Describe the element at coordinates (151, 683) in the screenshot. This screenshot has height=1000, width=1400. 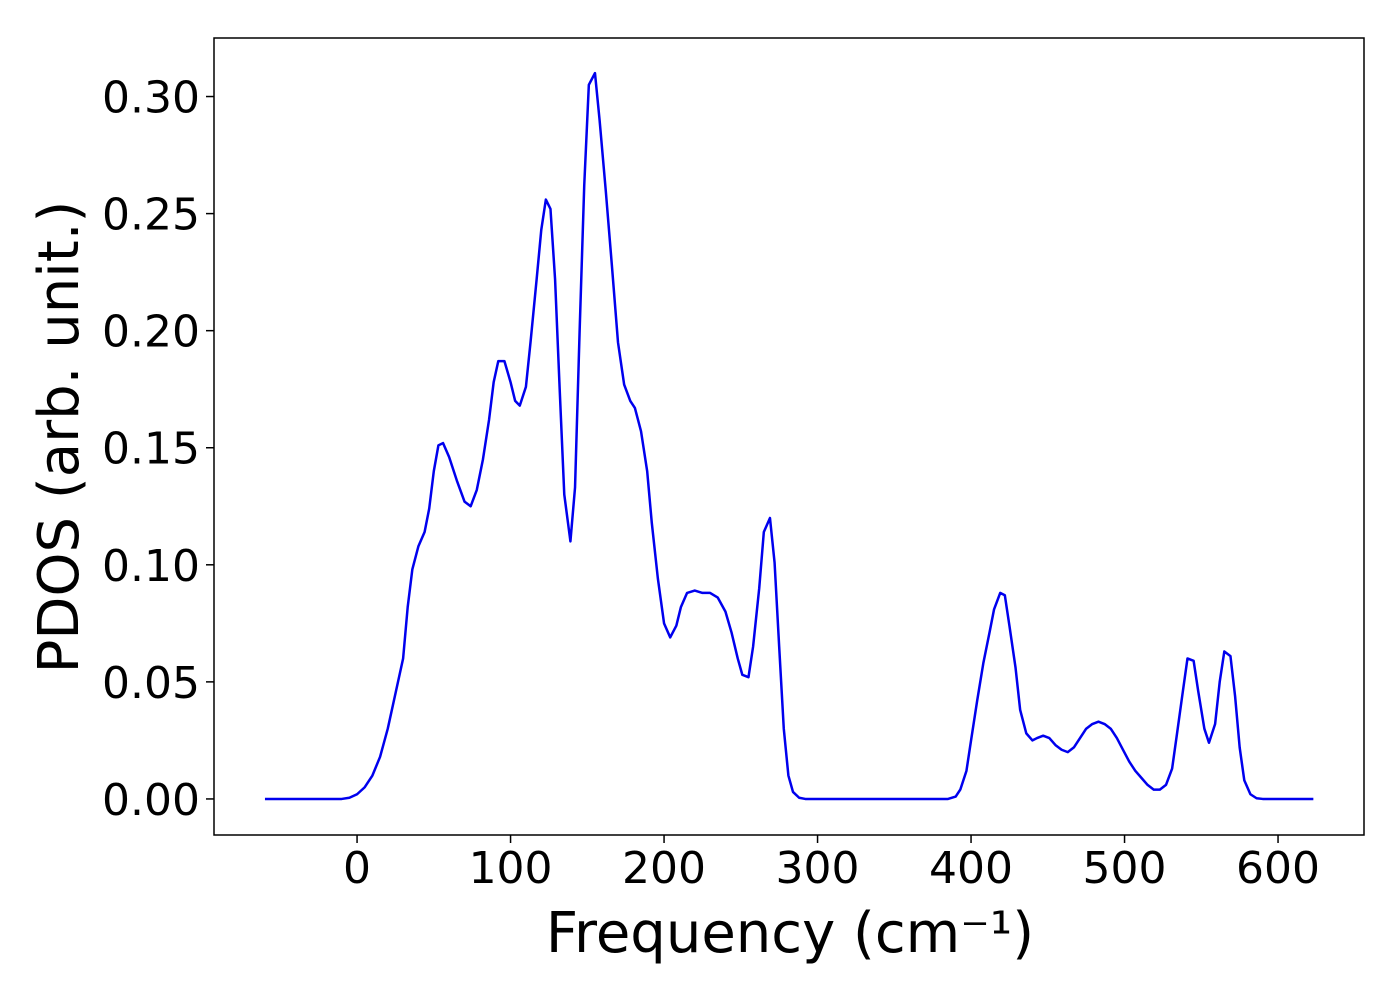
I see `y-tick-label: 0.05` at that location.